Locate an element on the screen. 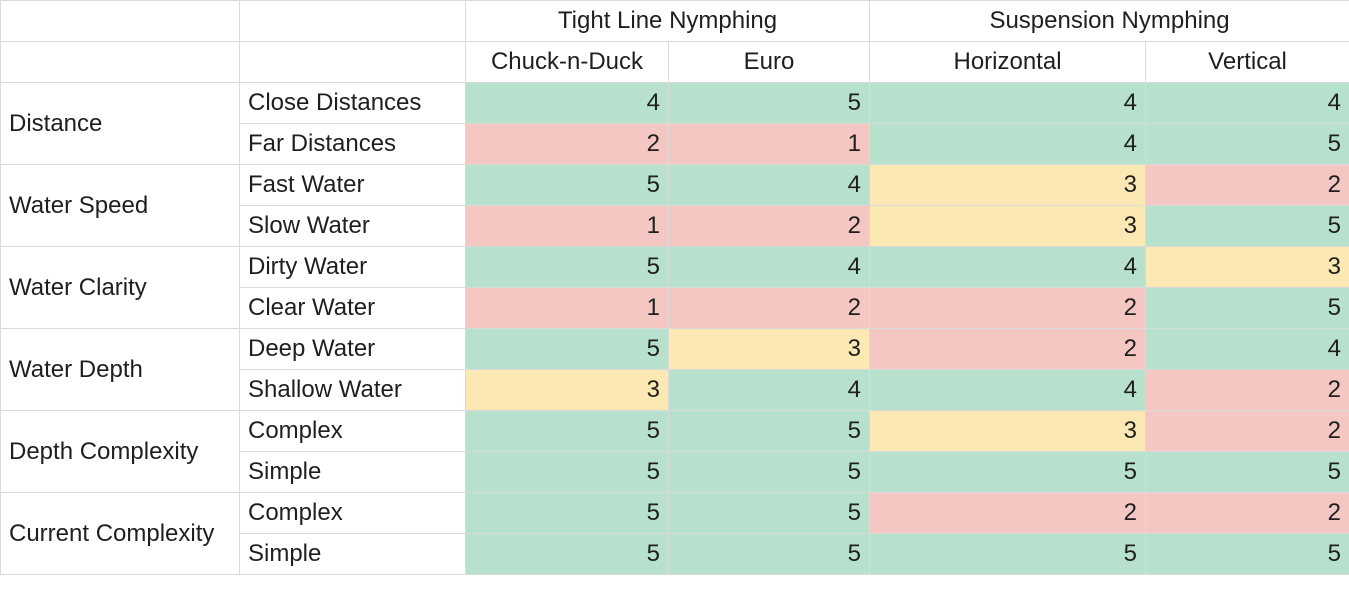  table-row: Water Depth Deep Water 5 3 2 4 is located at coordinates (674, 369).